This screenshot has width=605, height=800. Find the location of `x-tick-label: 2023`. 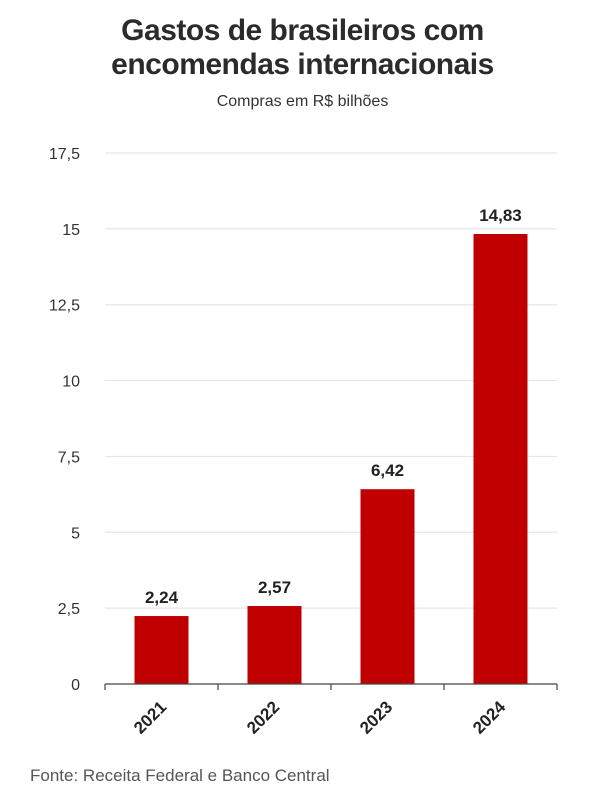

x-tick-label: 2023 is located at coordinates (376, 717).